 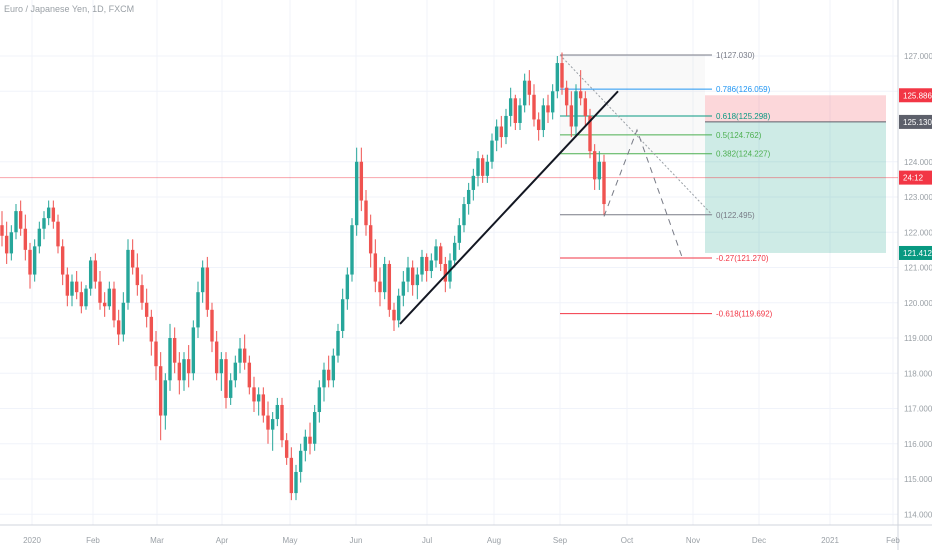 What do you see at coordinates (427, 540) in the screenshot?
I see `x-tick-label: Jul` at bounding box center [427, 540].